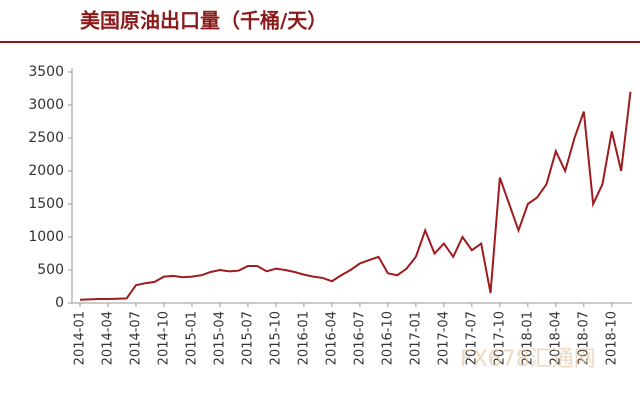  I want to click on x-tick-label: 2014-04, so click(107, 338).